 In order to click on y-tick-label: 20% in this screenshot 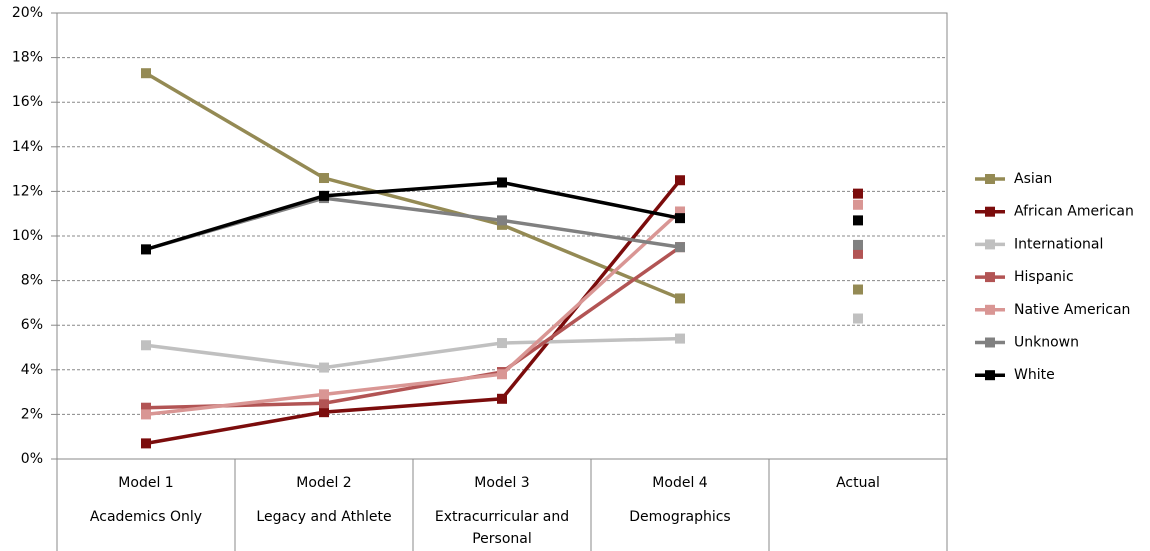, I will do `click(27, 13)`.